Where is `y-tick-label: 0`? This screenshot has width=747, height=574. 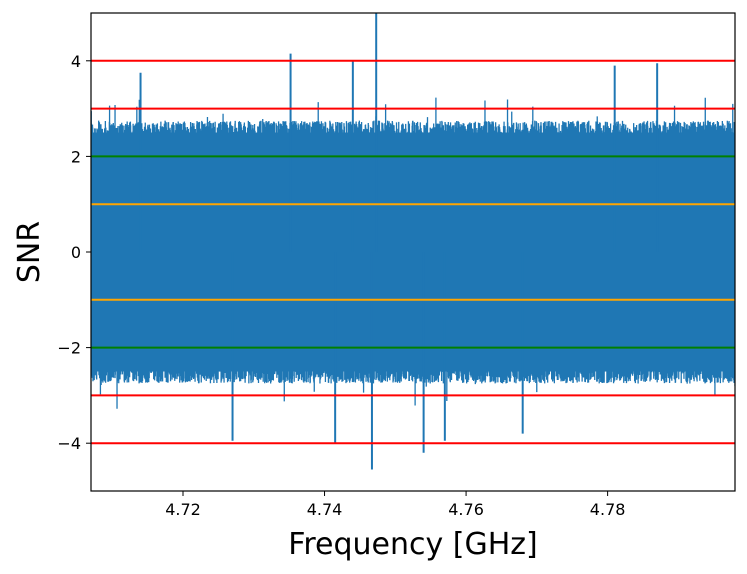 y-tick-label: 0 is located at coordinates (76, 252).